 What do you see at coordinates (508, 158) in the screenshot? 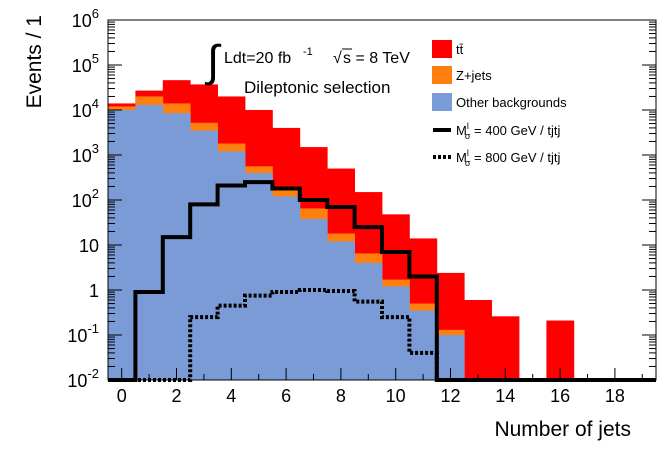
I see `legend-label-800: Ml σ = 800 GeV / tjtj` at bounding box center [508, 158].